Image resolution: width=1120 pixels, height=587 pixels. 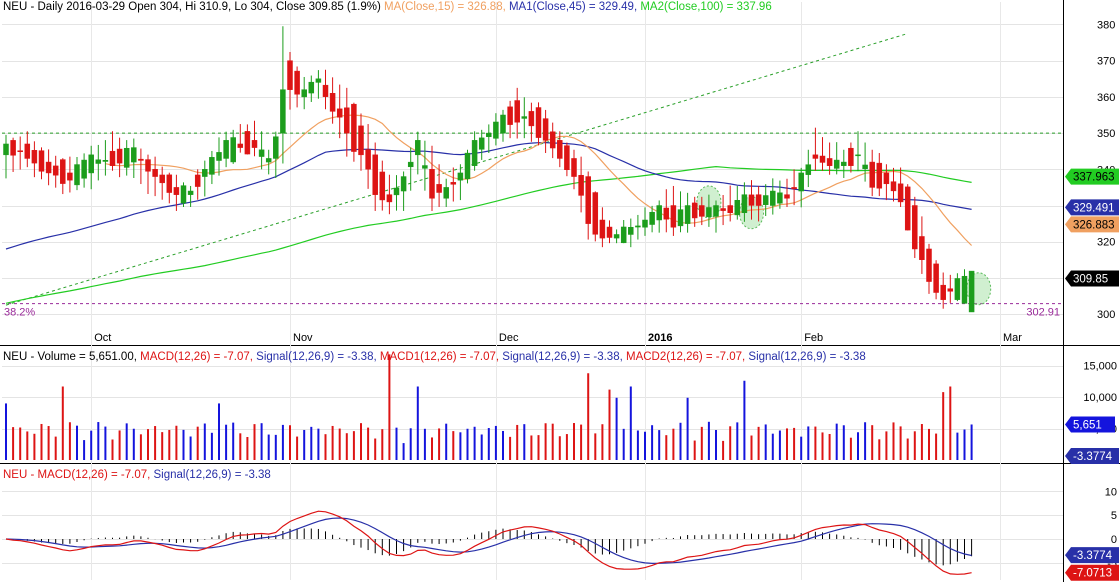 I want to click on price-legend-item: MA2(Close,100) = 337.96, so click(x=704, y=7).